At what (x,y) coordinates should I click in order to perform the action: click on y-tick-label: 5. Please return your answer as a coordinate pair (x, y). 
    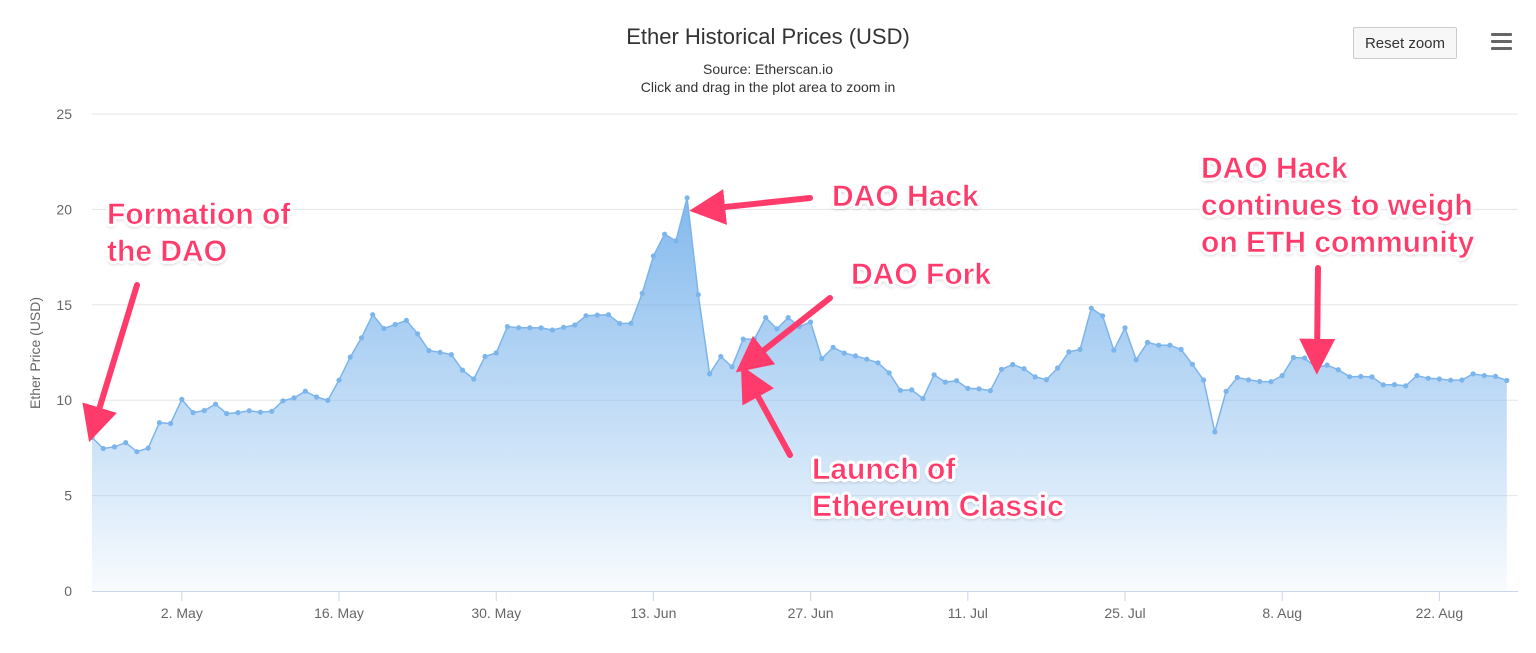
    Looking at the image, I should click on (68, 496).